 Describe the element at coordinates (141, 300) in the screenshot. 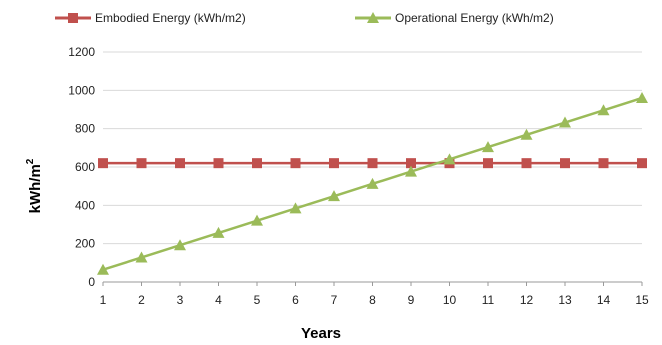

I see `x-tick-label: 2` at that location.